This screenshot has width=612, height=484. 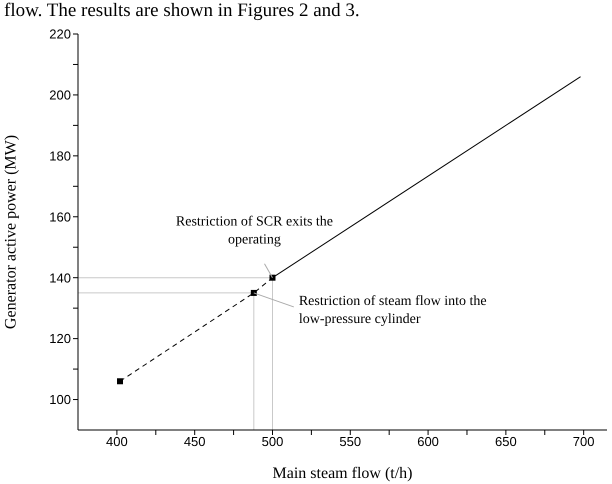 What do you see at coordinates (60, 400) in the screenshot?
I see `y-tick-label: 100` at bounding box center [60, 400].